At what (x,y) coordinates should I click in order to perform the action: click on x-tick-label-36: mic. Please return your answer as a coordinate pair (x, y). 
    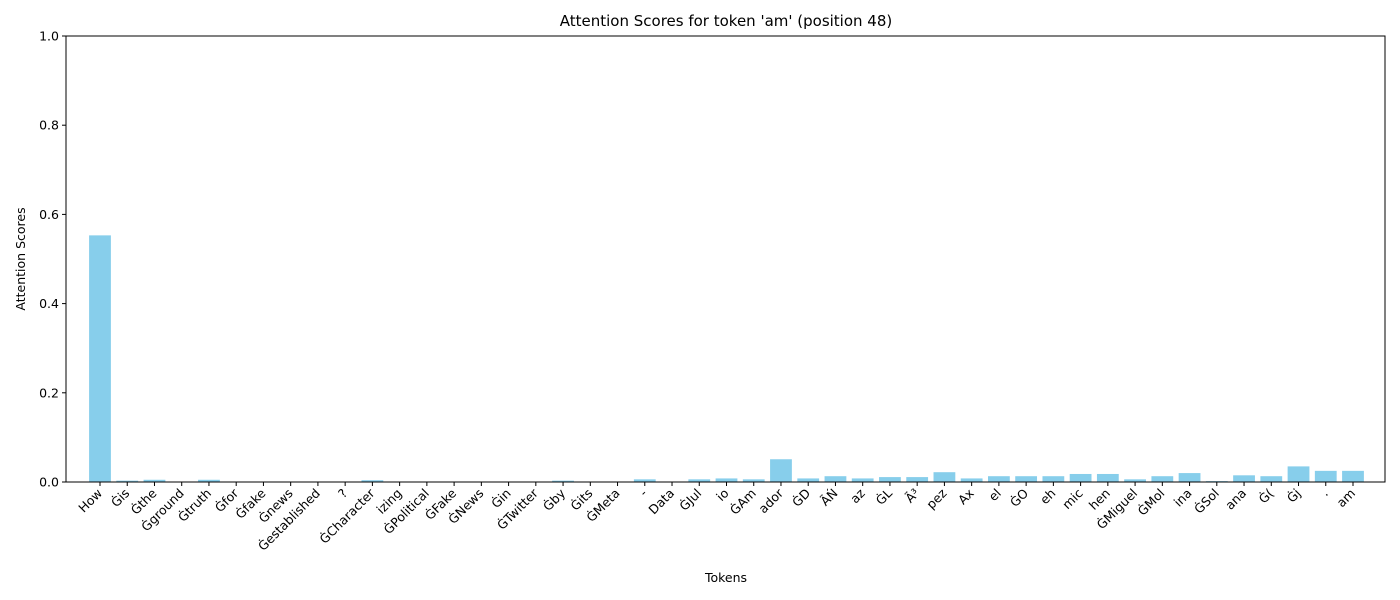
    Looking at the image, I should click on (1072, 498).